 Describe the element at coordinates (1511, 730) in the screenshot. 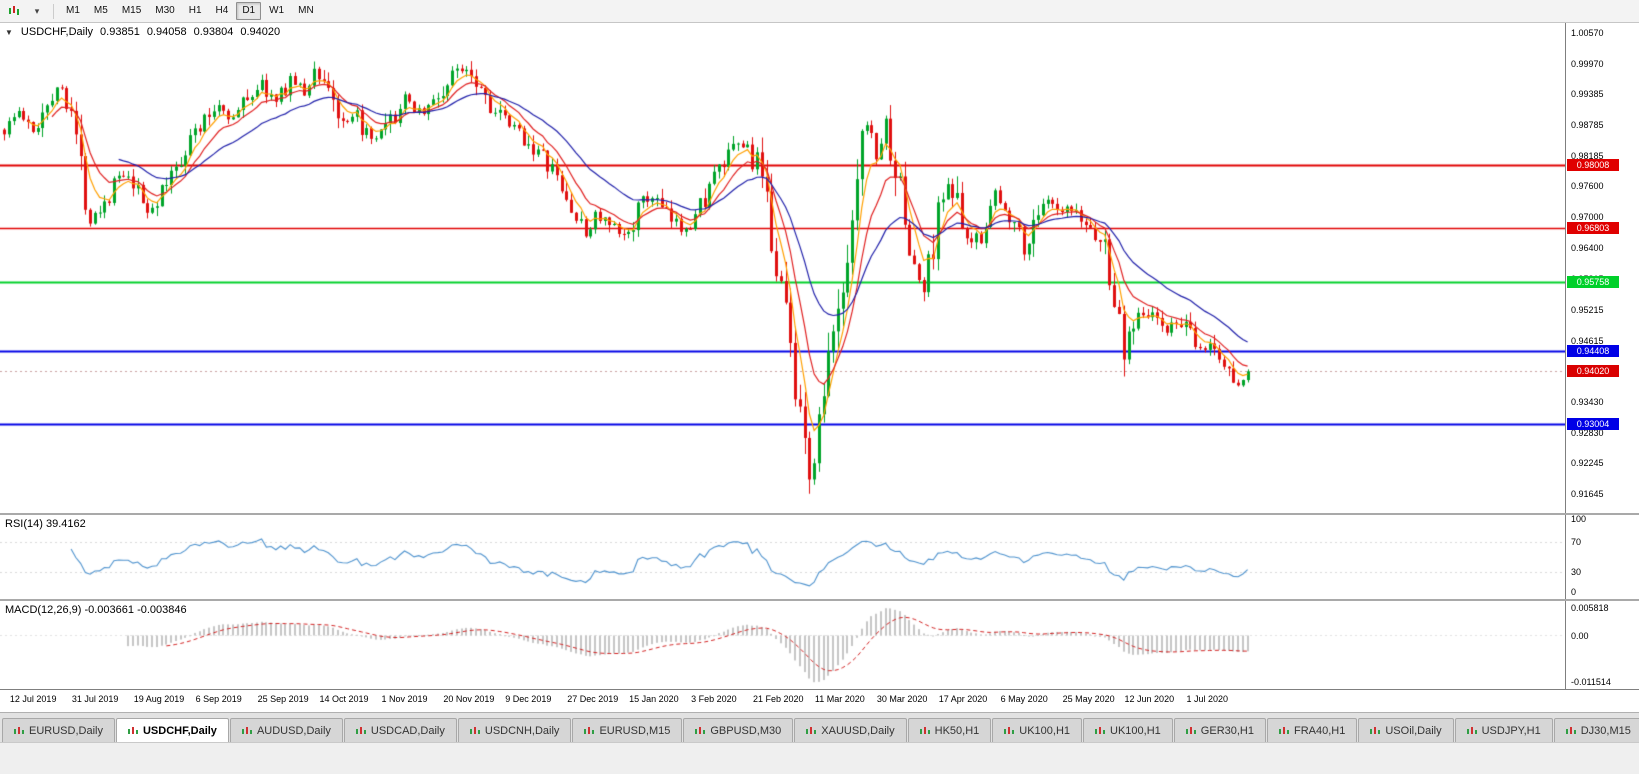

I see `tab-label: USDJPY,H1` at that location.